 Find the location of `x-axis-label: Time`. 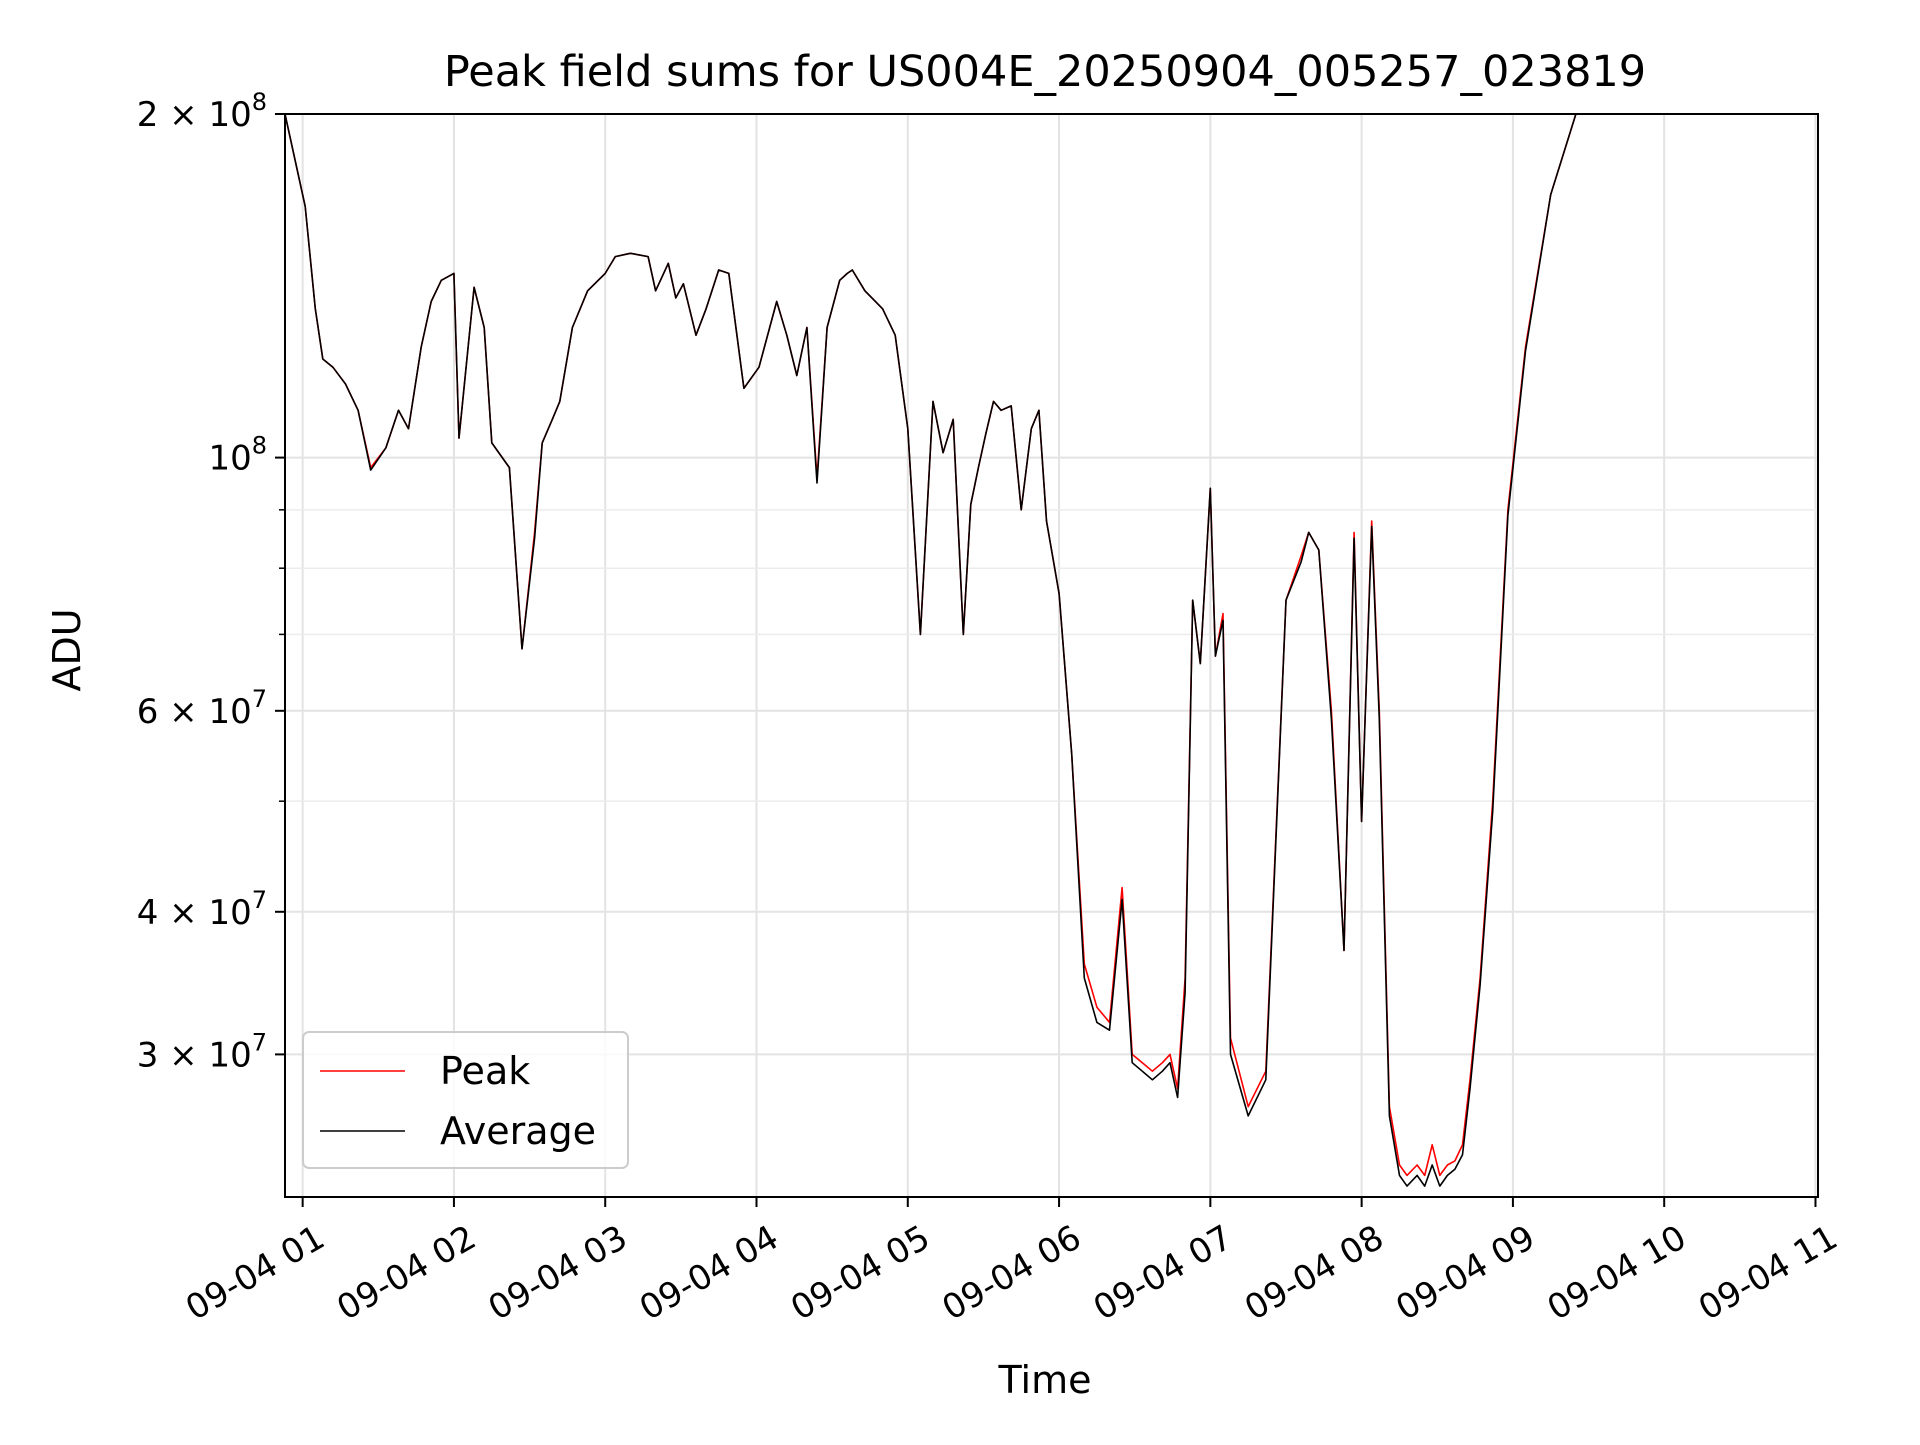

x-axis-label: Time is located at coordinates (1045, 1380).